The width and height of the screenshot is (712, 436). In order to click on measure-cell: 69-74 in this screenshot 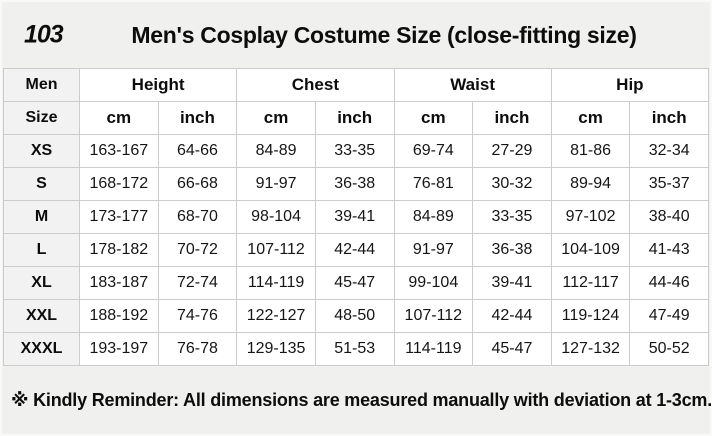, I will do `click(433, 151)`.